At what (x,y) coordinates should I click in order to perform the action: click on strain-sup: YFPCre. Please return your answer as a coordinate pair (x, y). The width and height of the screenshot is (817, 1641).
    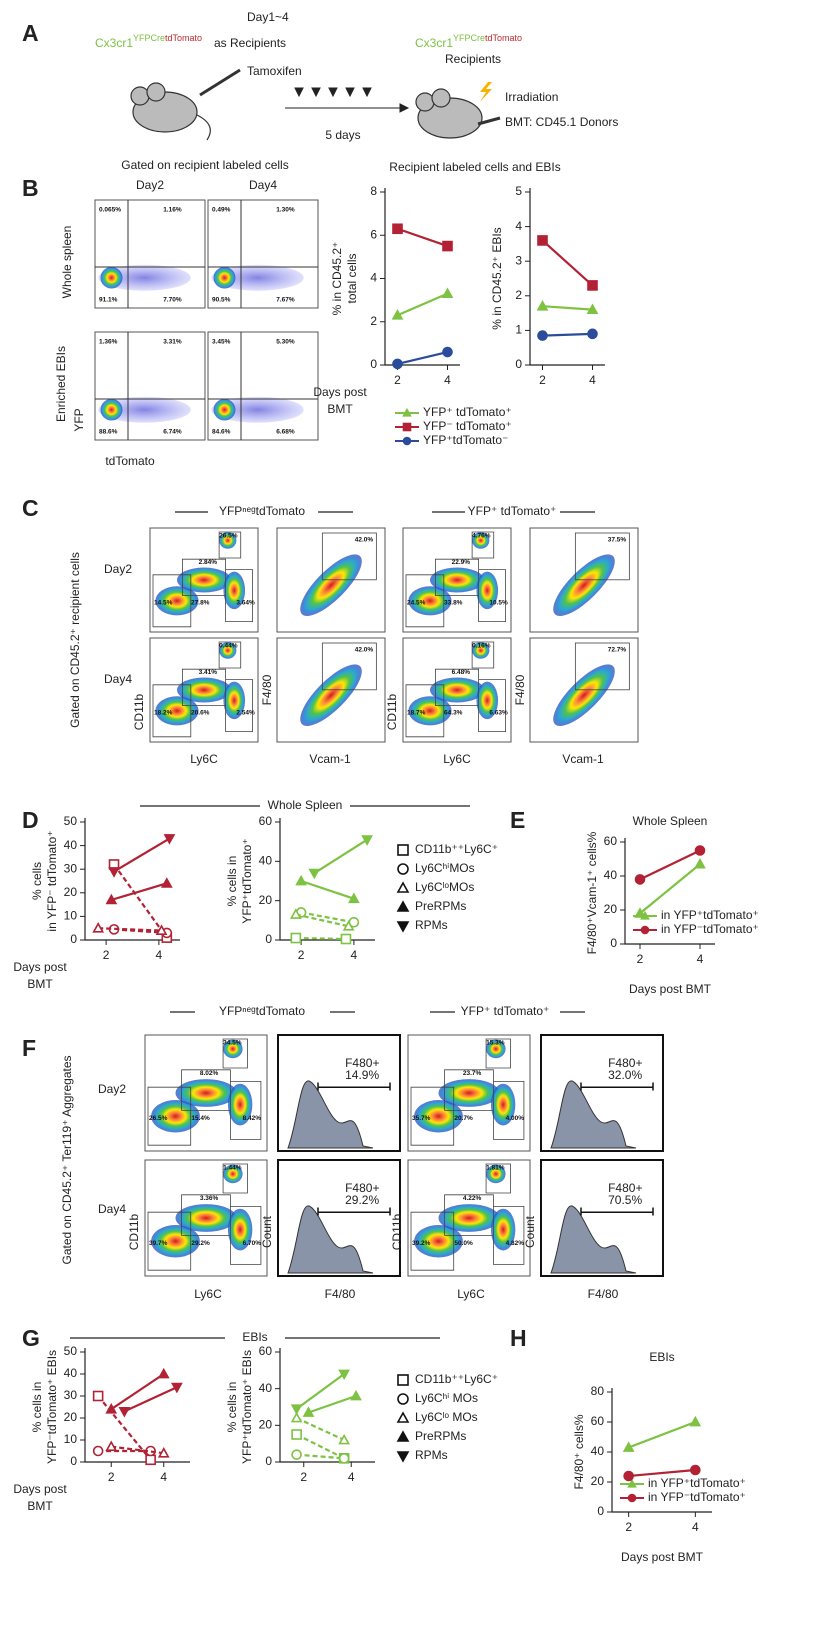
    Looking at the image, I should click on (149, 38).